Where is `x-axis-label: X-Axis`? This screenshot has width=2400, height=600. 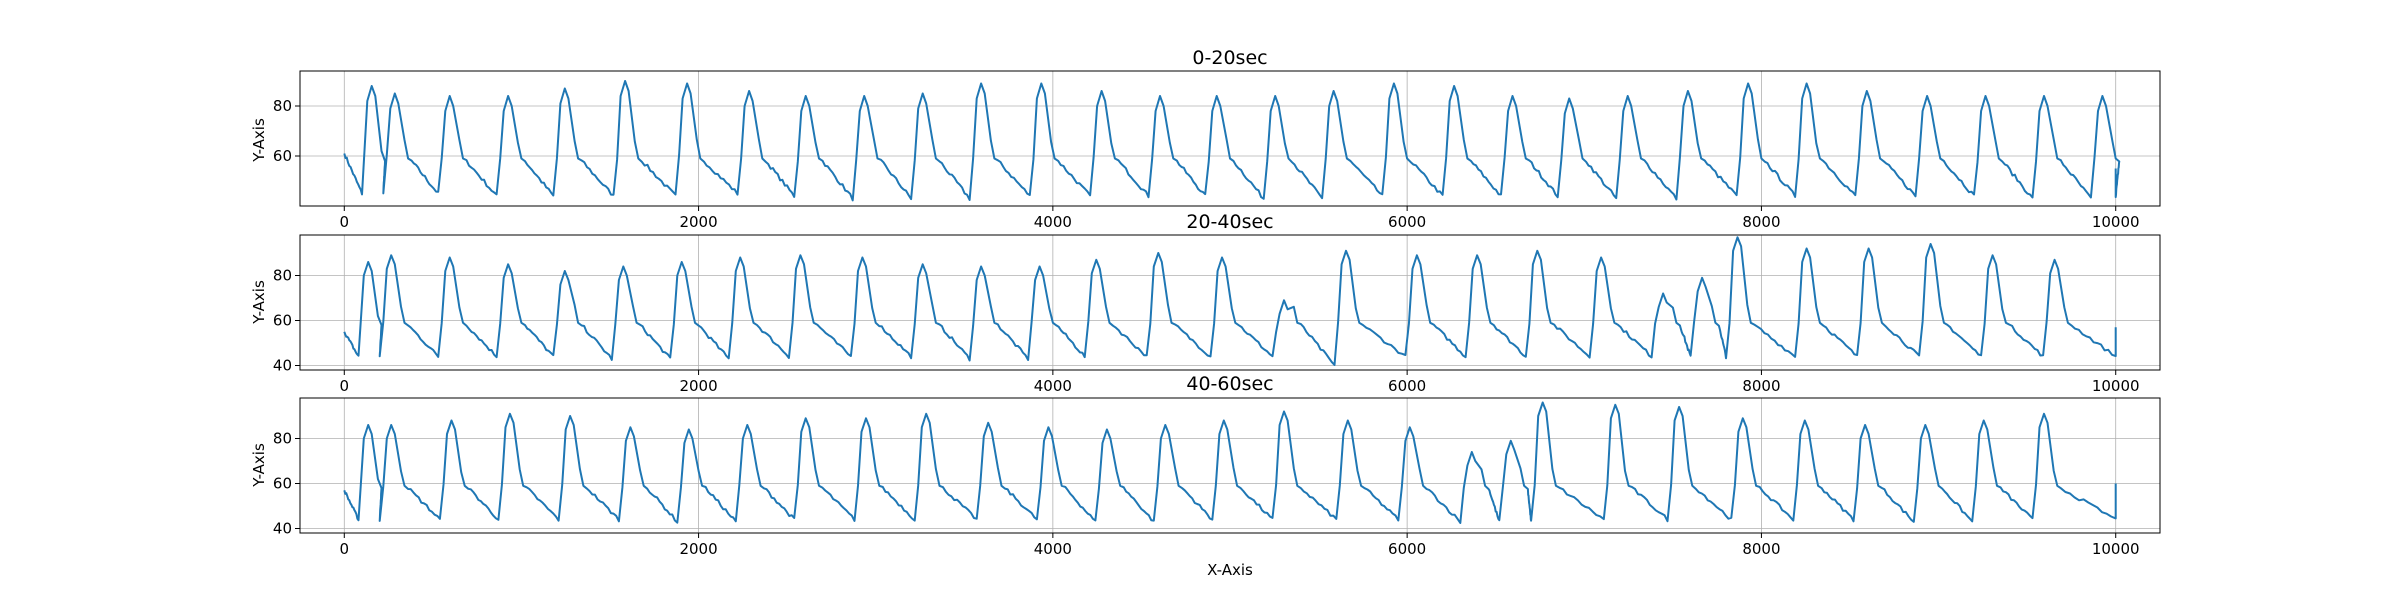
x-axis-label: X-Axis is located at coordinates (1230, 570).